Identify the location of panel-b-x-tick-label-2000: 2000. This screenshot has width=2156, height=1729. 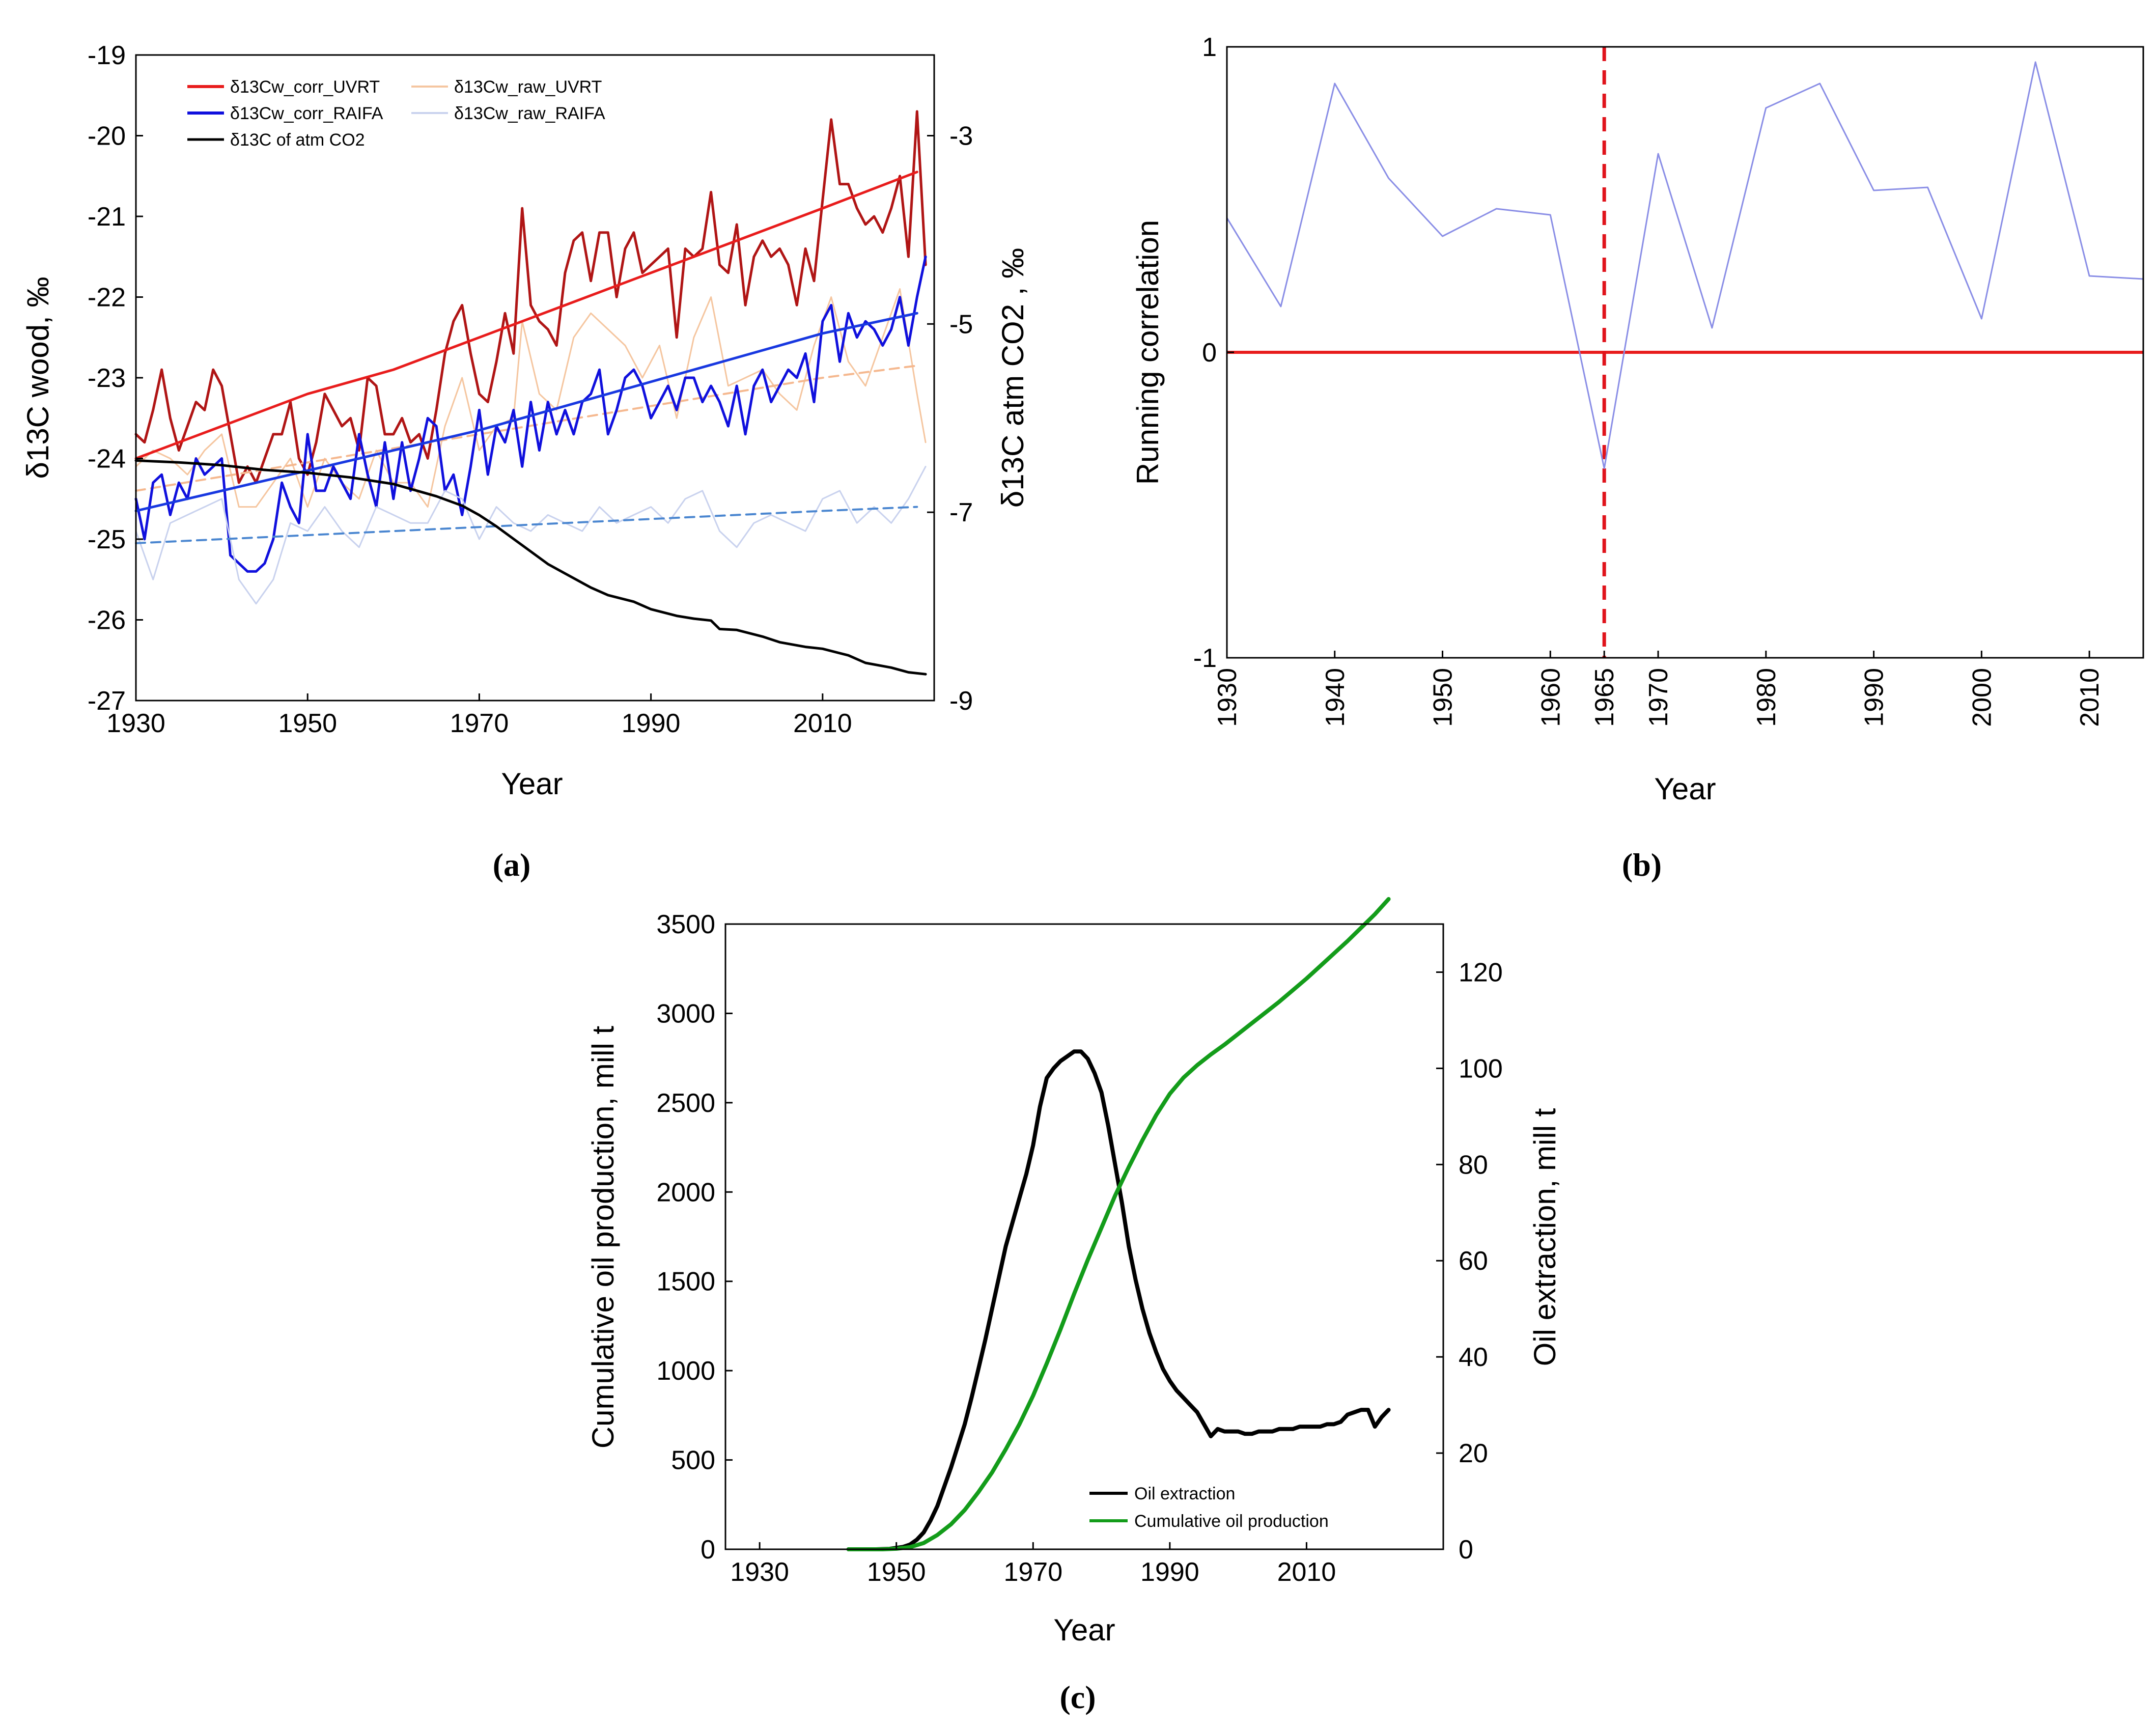
(1982, 697).